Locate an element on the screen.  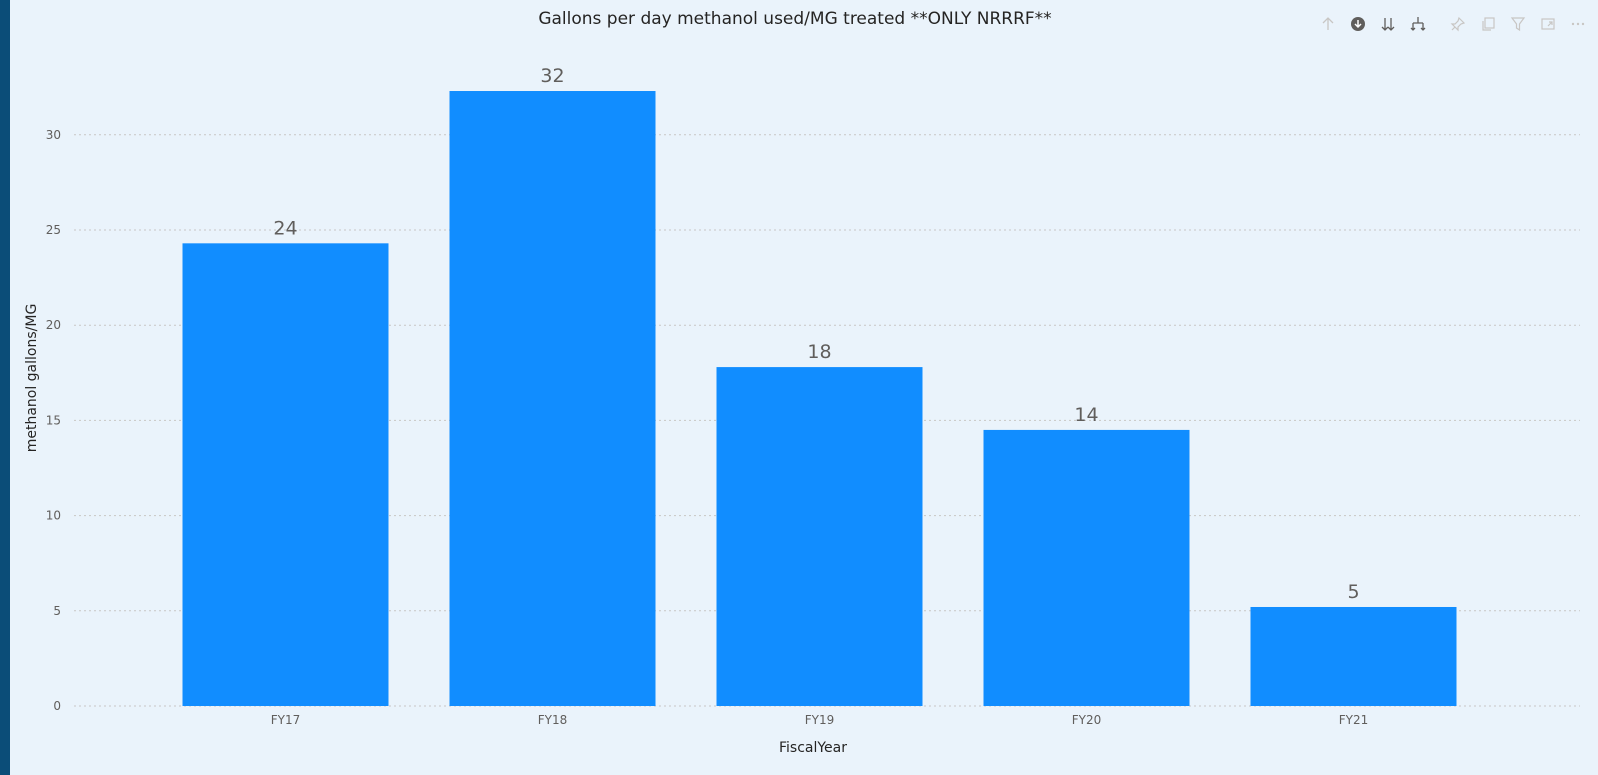
more-options-button is located at coordinates (1578, 24).